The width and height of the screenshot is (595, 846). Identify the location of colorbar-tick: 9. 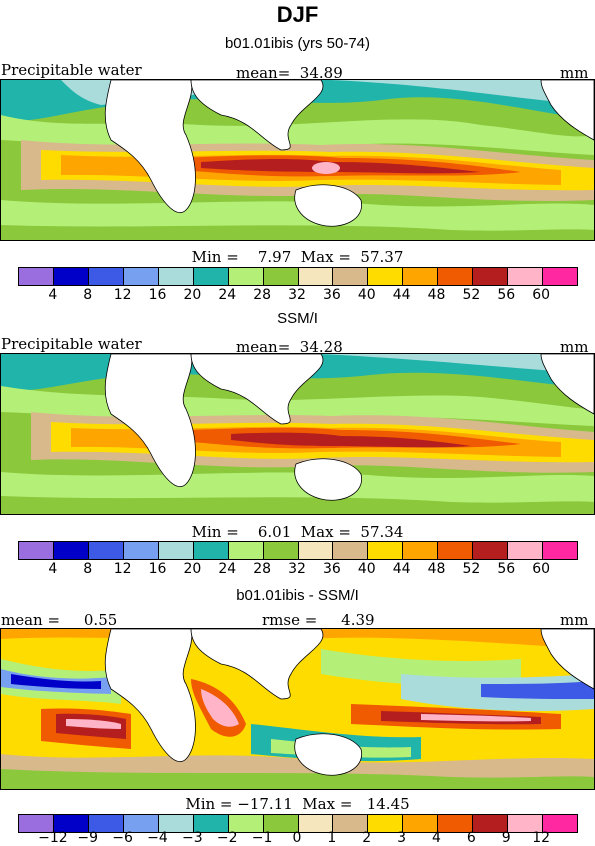
(506, 838).